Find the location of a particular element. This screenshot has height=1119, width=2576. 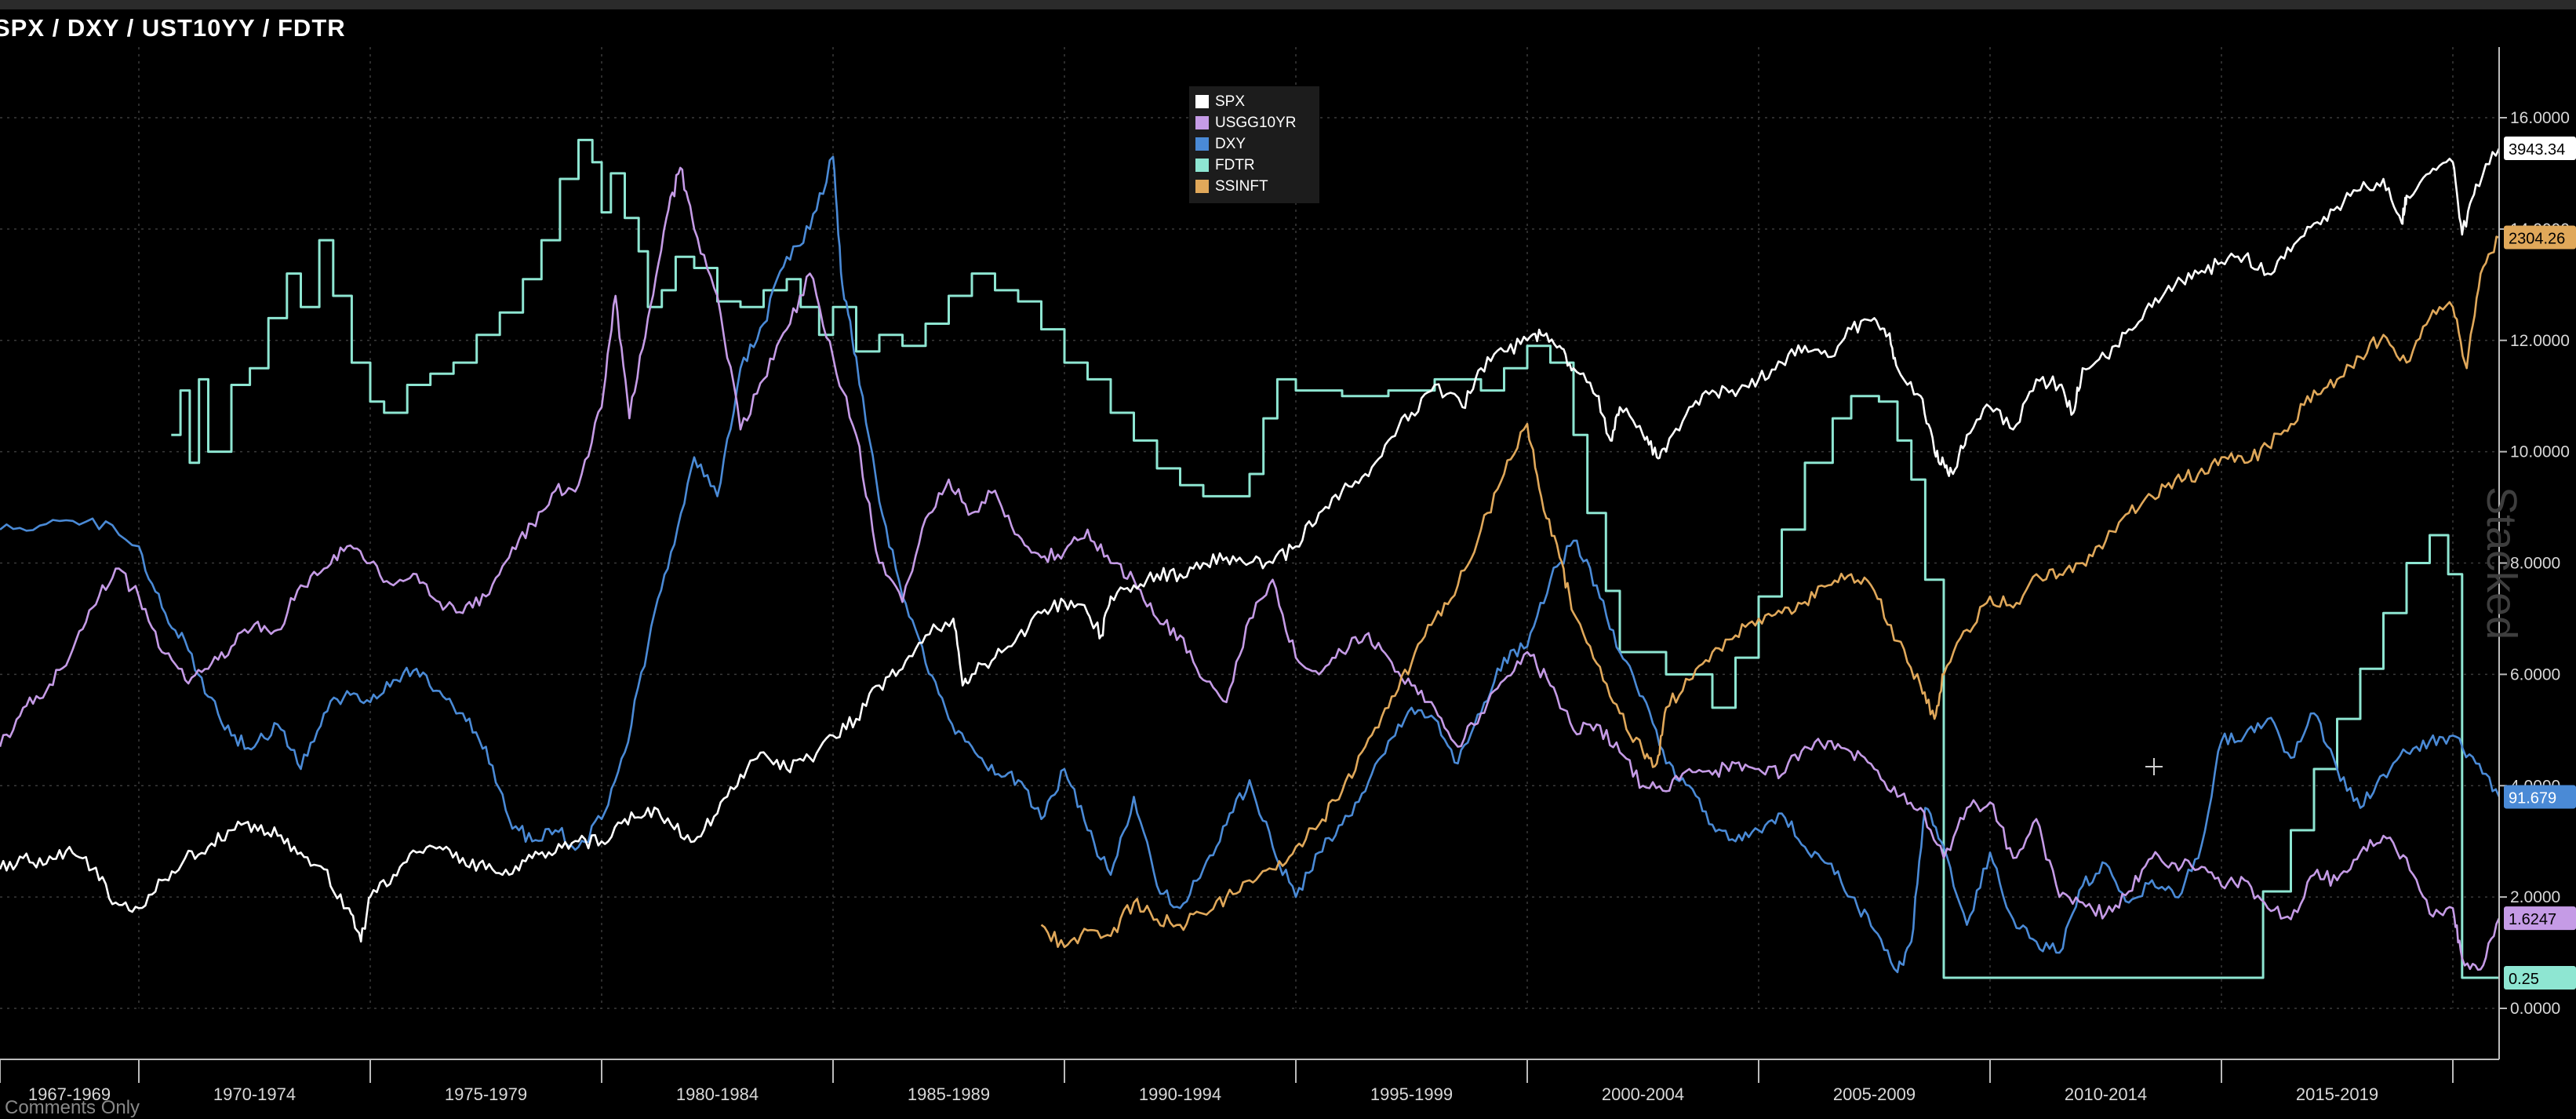

last-value-badge-spx is located at coordinates (2540, 149).